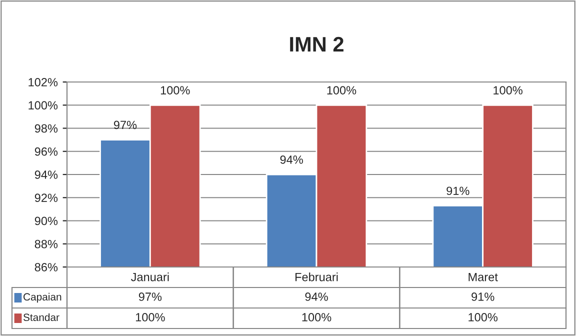  Describe the element at coordinates (46, 221) in the screenshot. I see `y-tick-label: 90%` at that location.